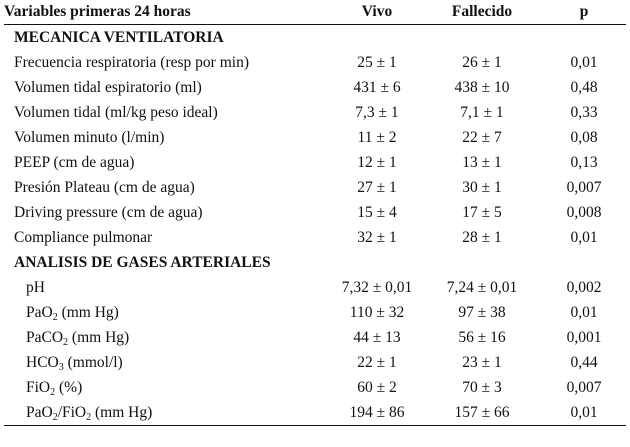 This screenshot has width=630, height=447. Describe the element at coordinates (83, 237) in the screenshot. I see `row-label: Compliance pulmonar` at that location.